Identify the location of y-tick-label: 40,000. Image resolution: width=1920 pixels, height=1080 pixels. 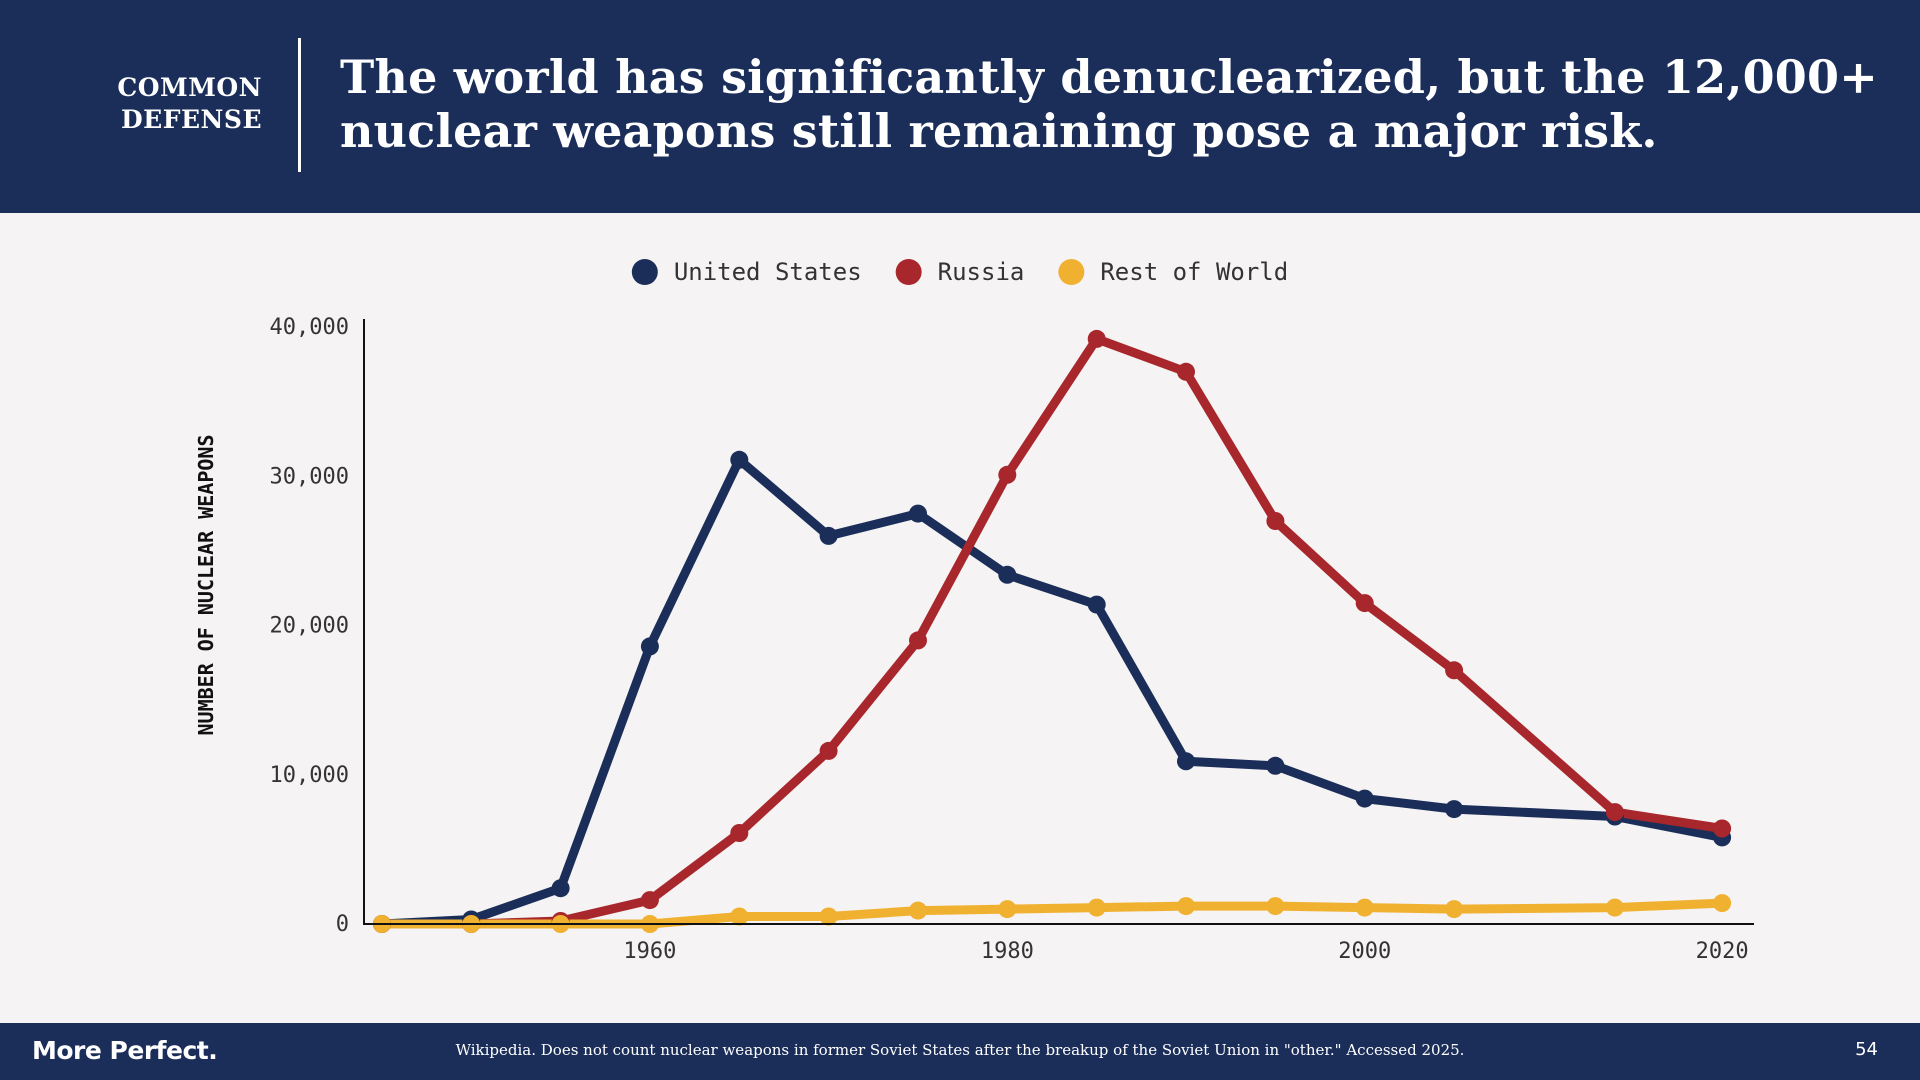
(309, 327).